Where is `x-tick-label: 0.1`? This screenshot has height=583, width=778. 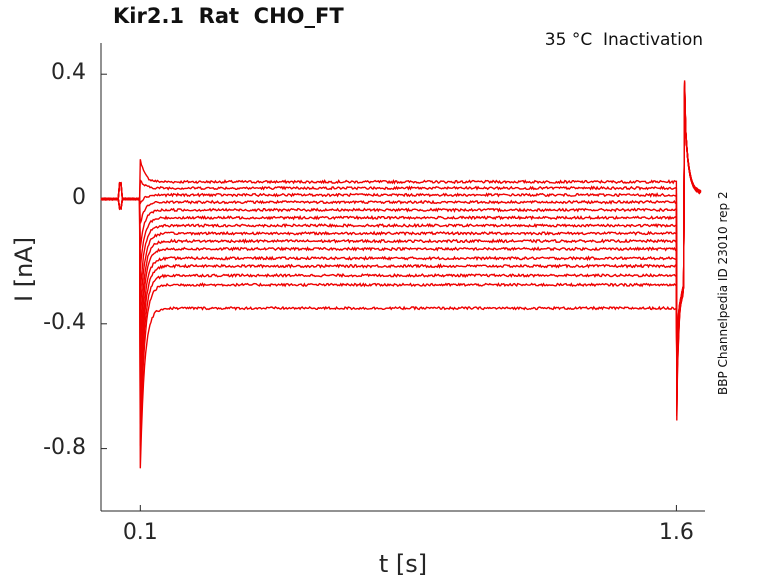 x-tick-label: 0.1 is located at coordinates (140, 532).